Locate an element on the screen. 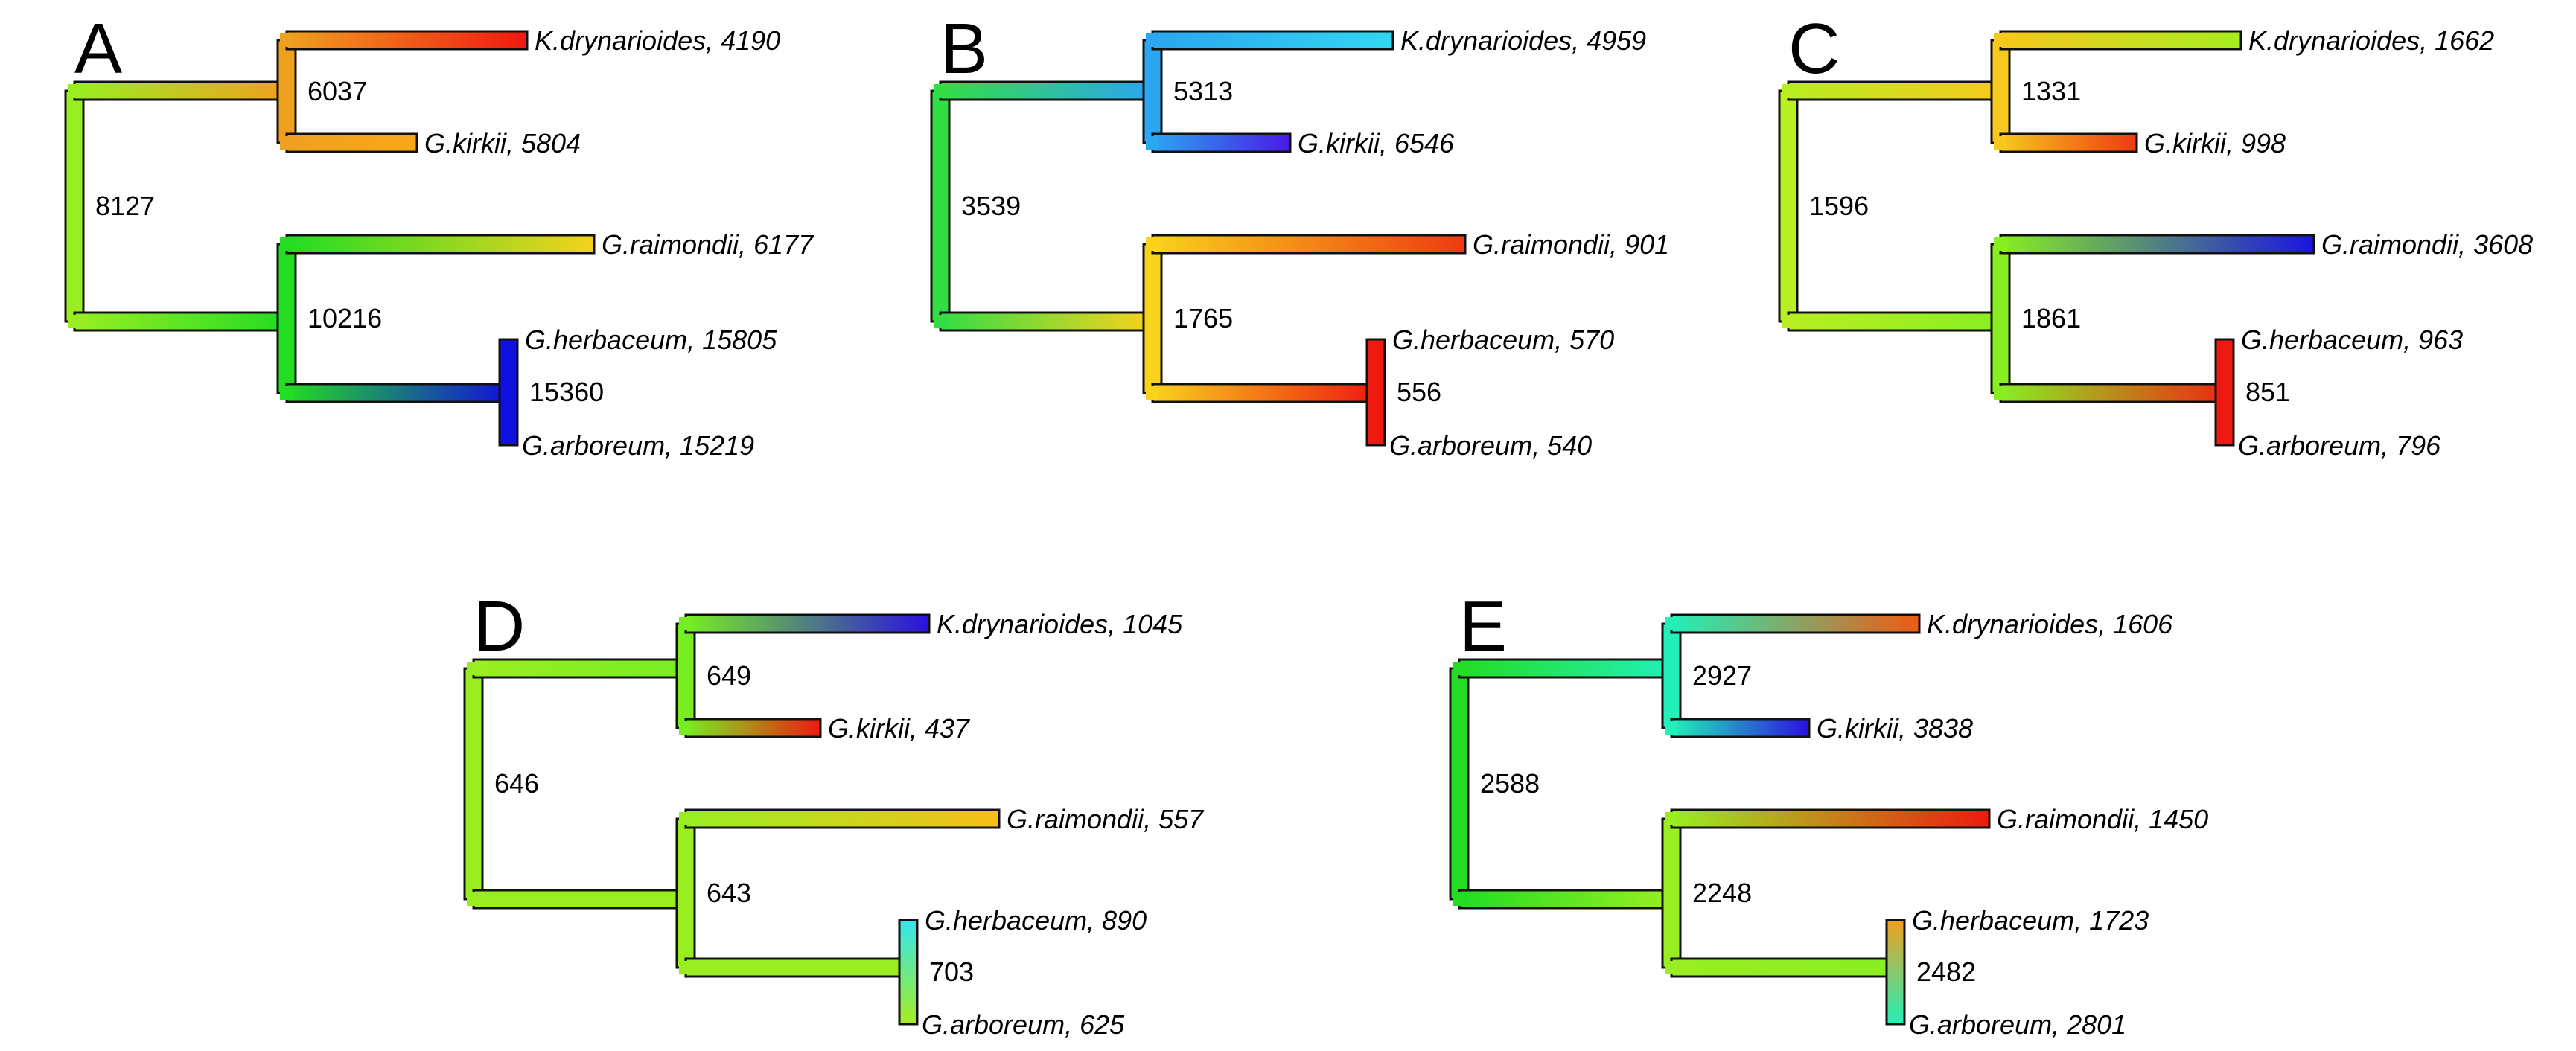  kg-node-label: 2927 is located at coordinates (1722, 675).